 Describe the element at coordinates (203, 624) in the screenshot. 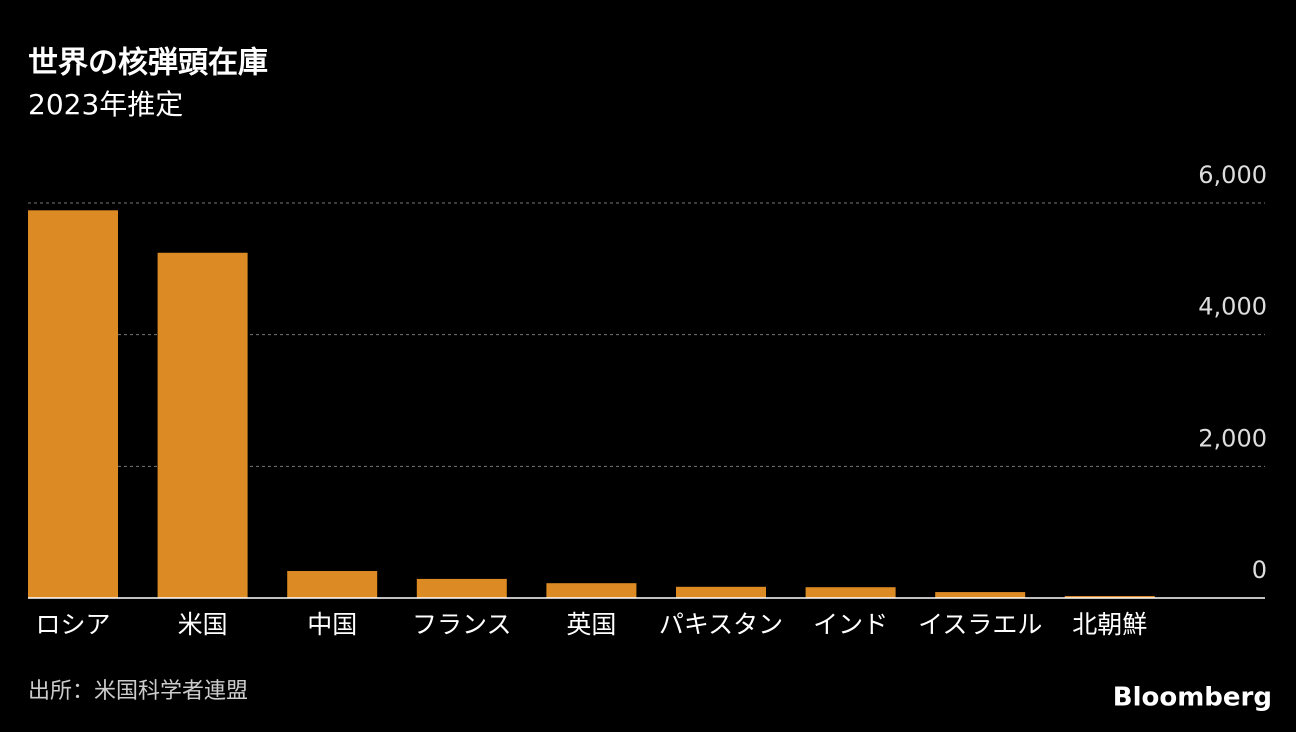

I see `x-tick-label: 米国` at that location.